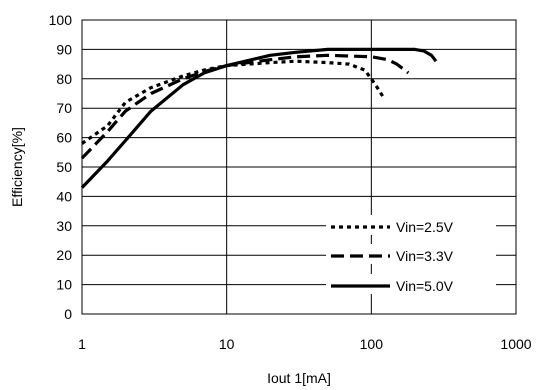 Image resolution: width=539 pixels, height=390 pixels. I want to click on x-tick-label: 10, so click(227, 344).